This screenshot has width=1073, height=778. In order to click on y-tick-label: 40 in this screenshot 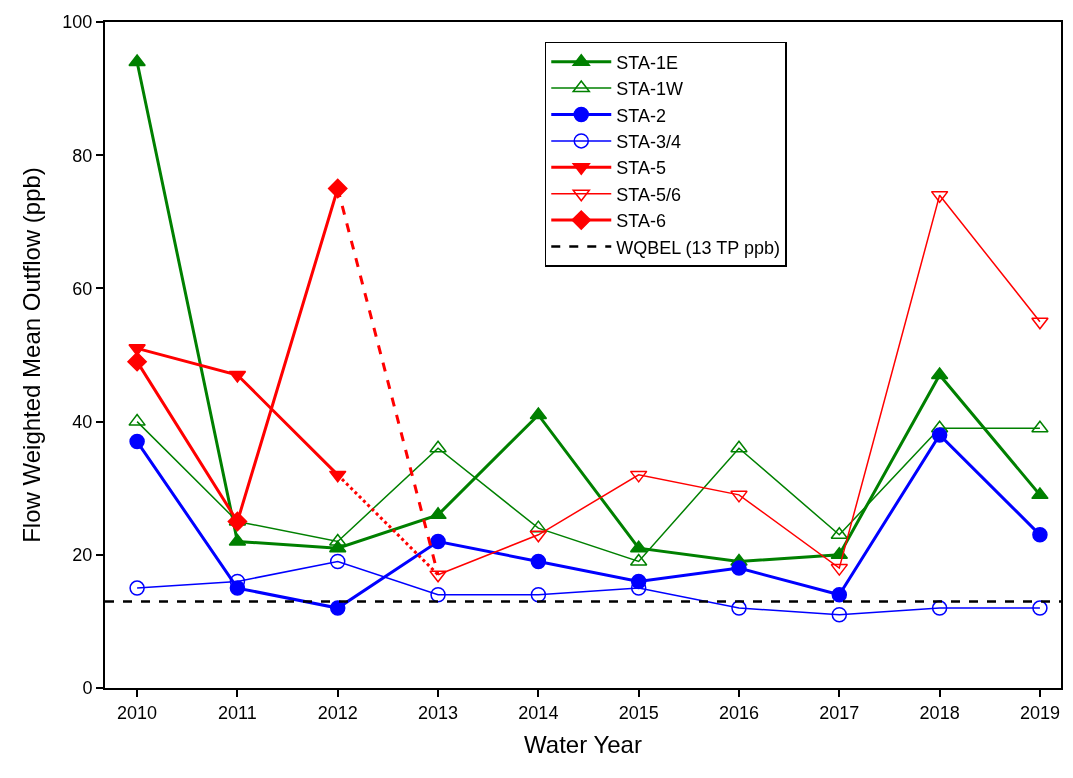, I will do `click(82, 421)`.